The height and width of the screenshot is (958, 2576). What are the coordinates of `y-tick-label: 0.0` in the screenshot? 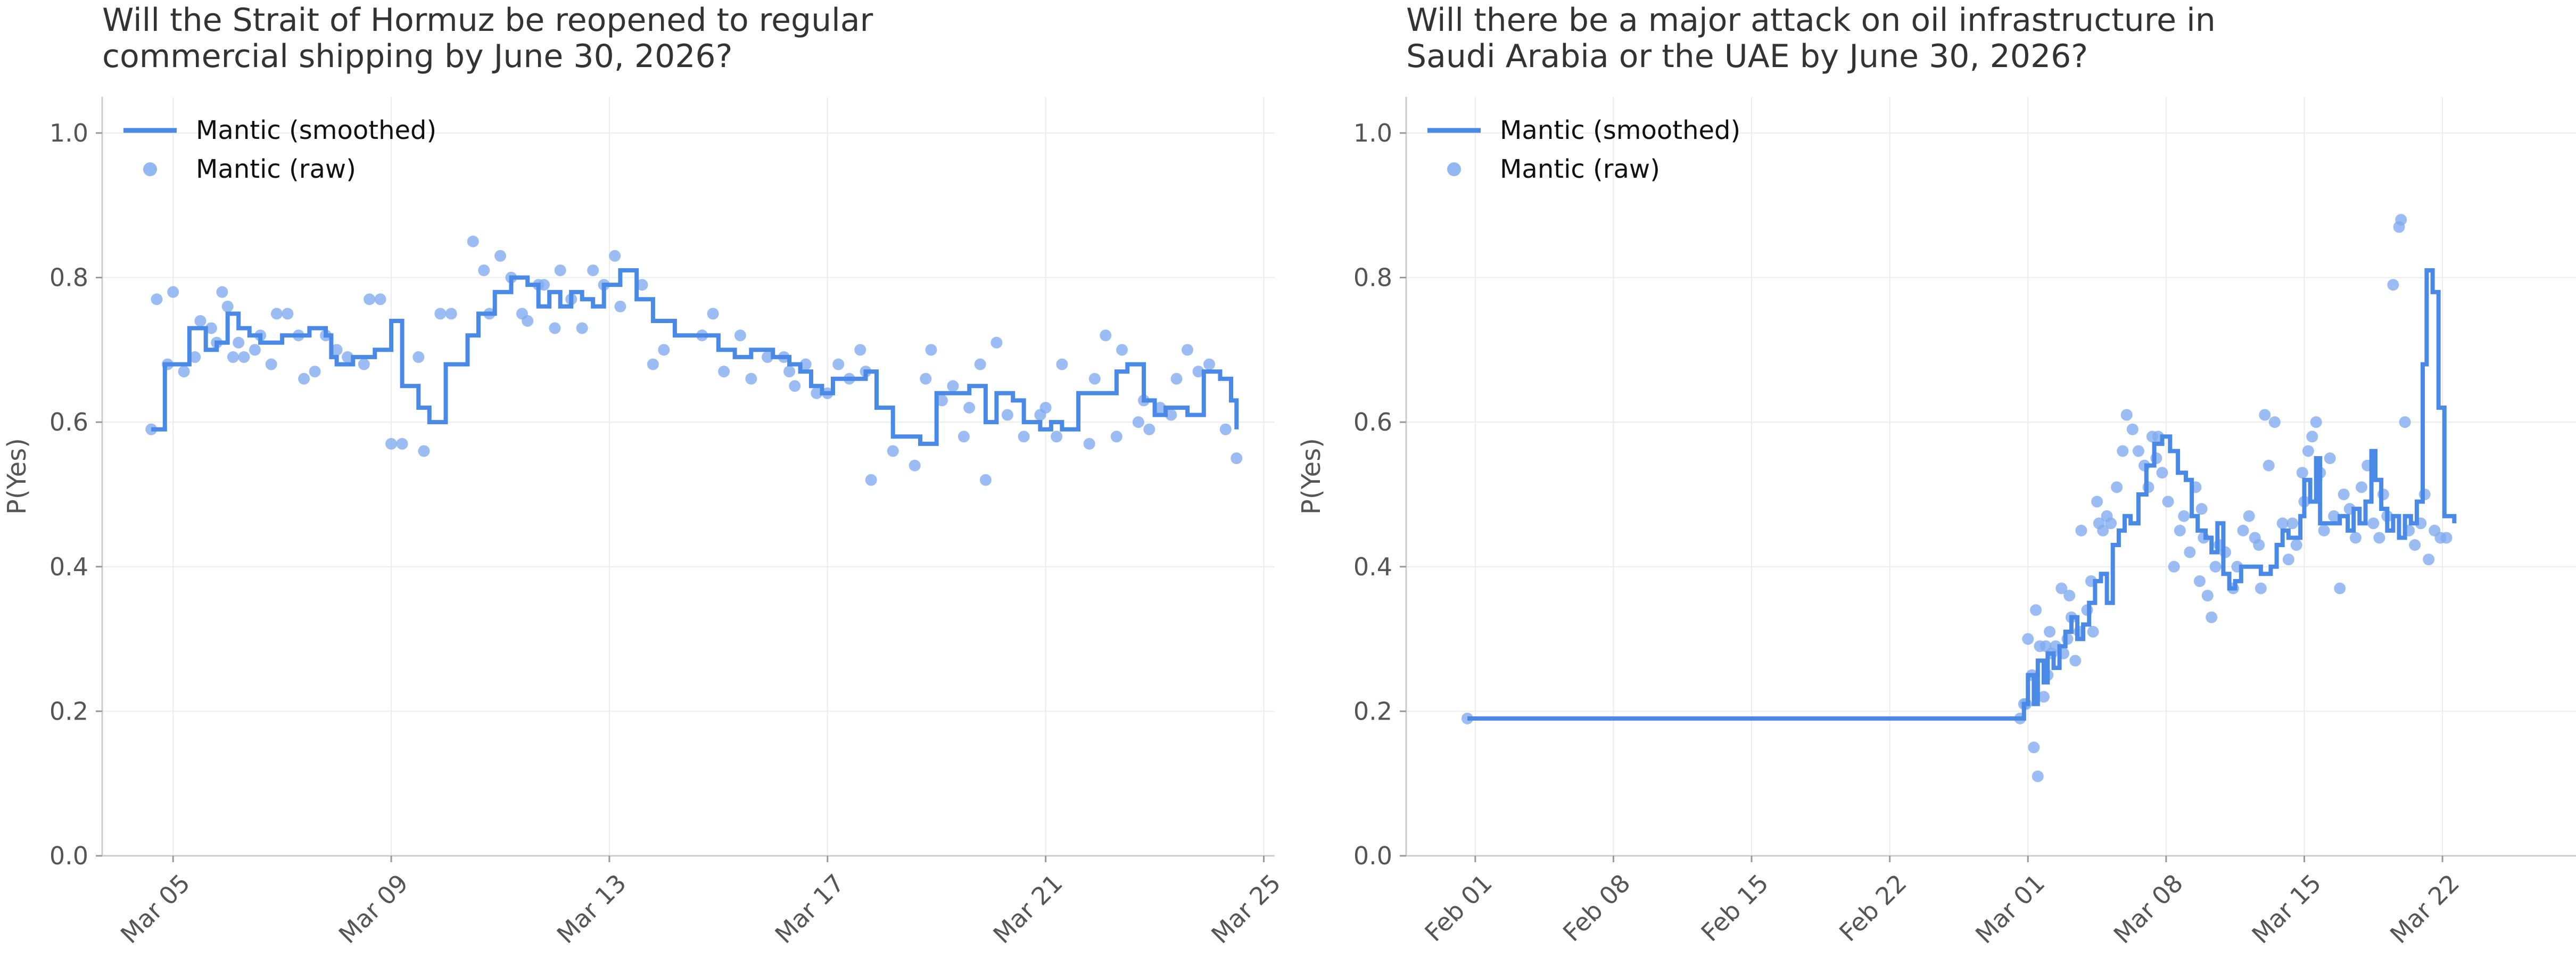 It's located at (1372, 856).